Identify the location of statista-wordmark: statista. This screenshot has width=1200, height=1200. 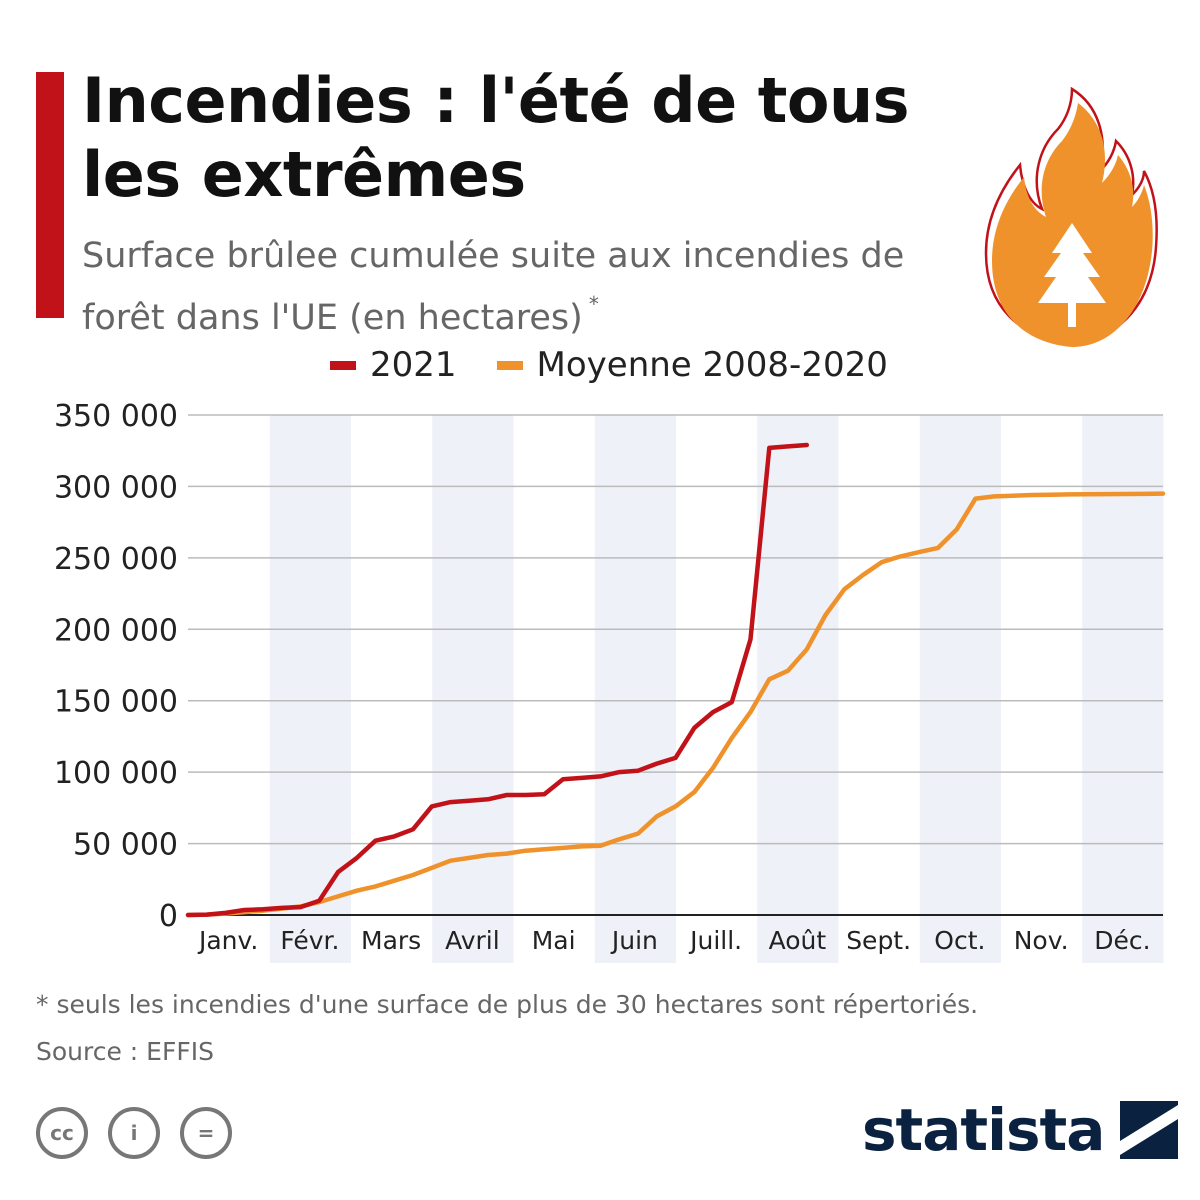
(983, 1130).